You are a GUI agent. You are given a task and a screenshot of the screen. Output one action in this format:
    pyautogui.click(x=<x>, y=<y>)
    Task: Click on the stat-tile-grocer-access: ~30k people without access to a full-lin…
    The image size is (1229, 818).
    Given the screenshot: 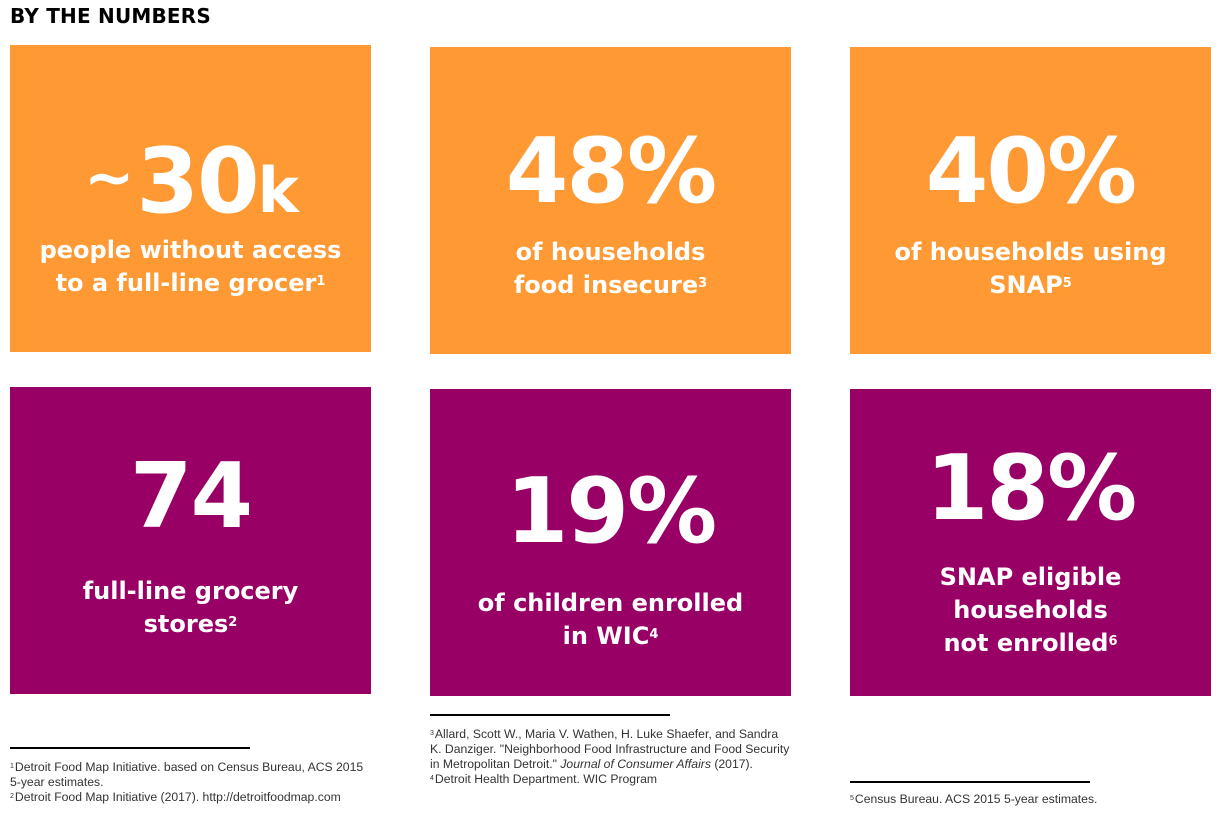 What is the action you would take?
    pyautogui.click(x=190, y=198)
    